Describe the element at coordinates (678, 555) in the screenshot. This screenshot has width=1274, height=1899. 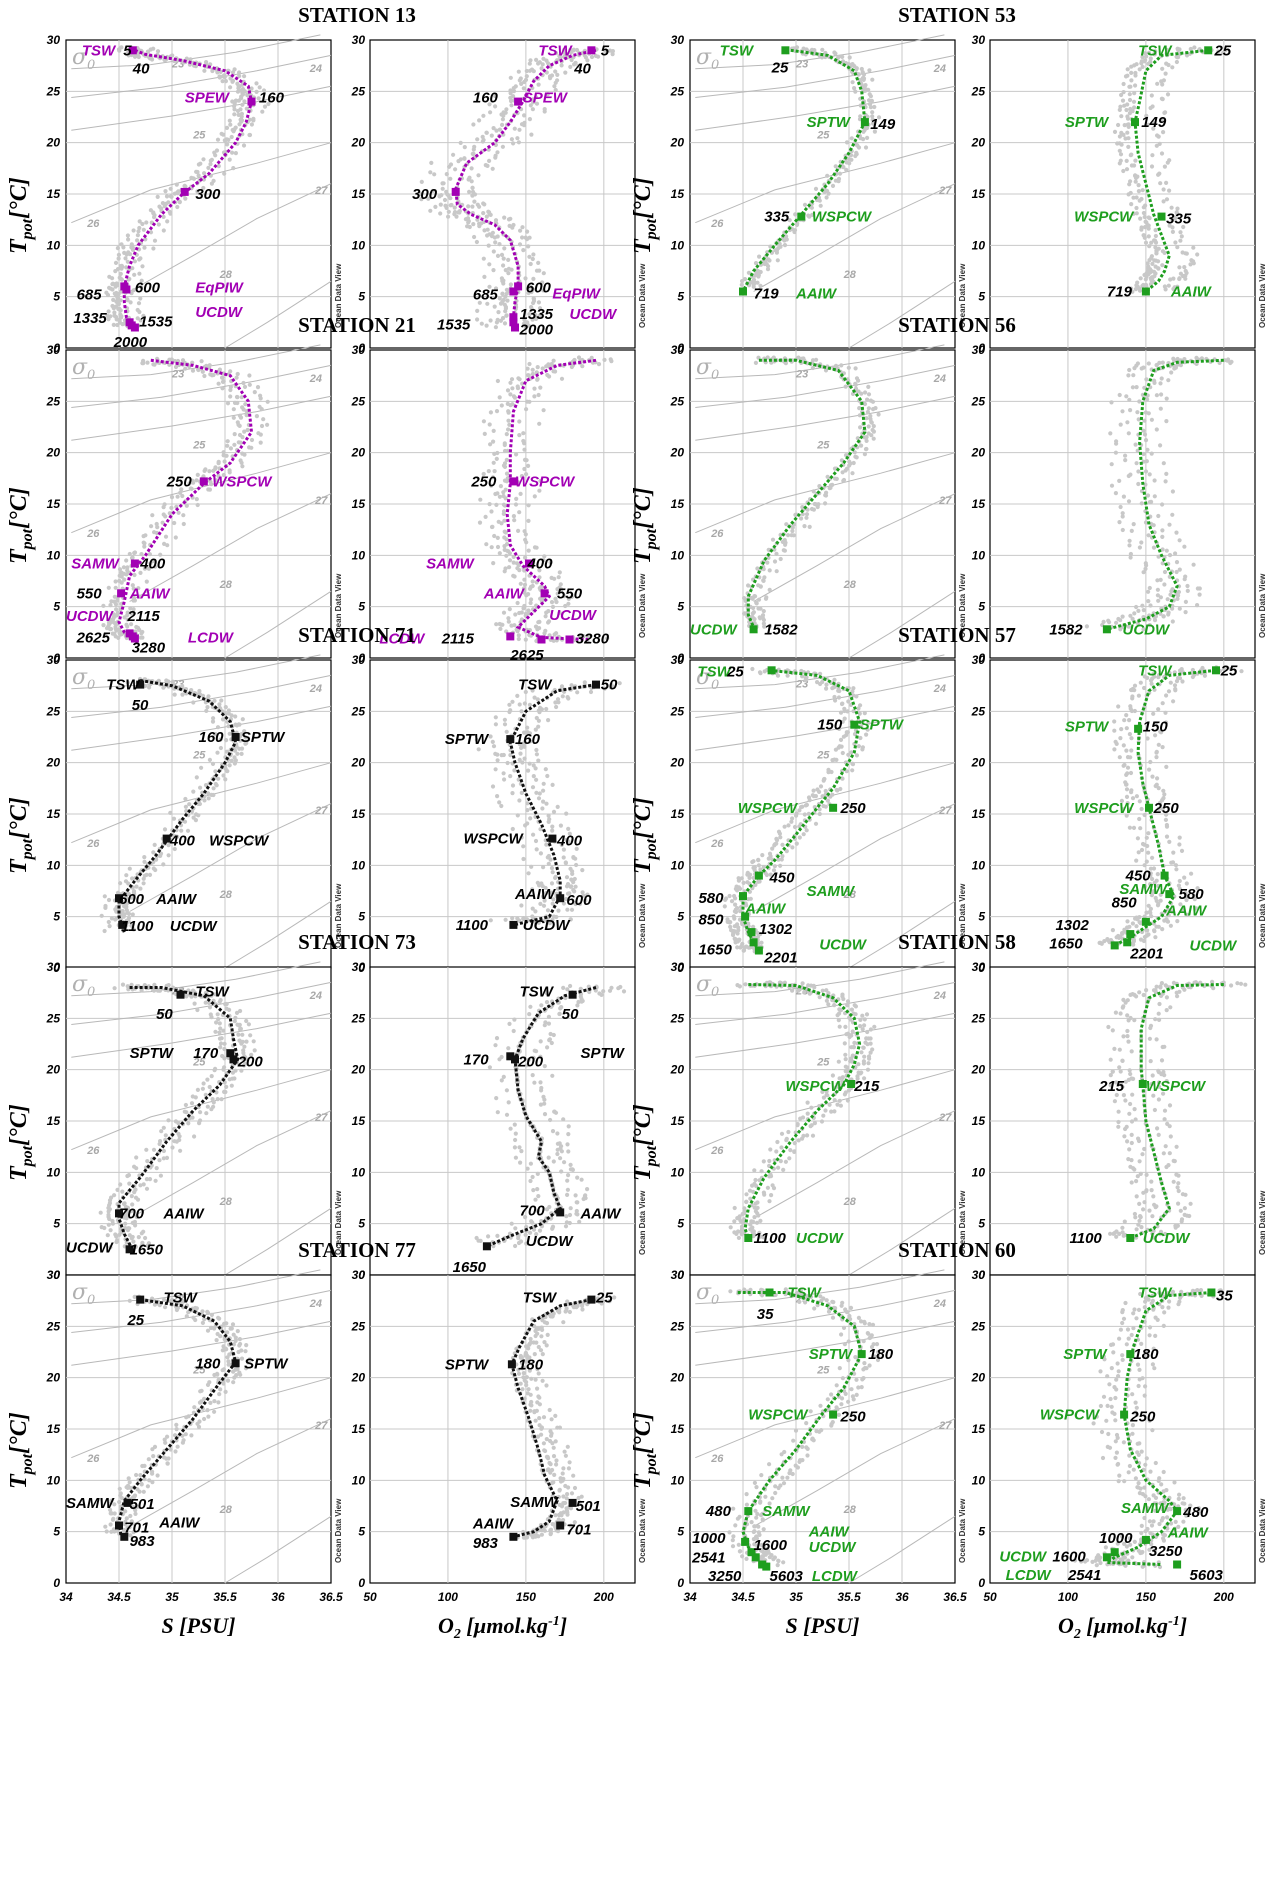
I see `y-tick-label: 10` at that location.